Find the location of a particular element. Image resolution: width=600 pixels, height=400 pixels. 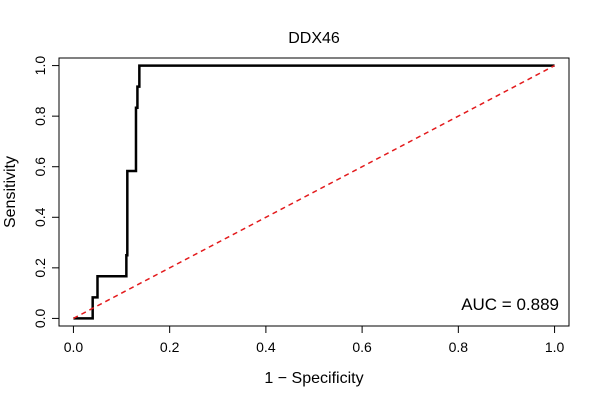

x-tick-label: 0.6 is located at coordinates (362, 347).